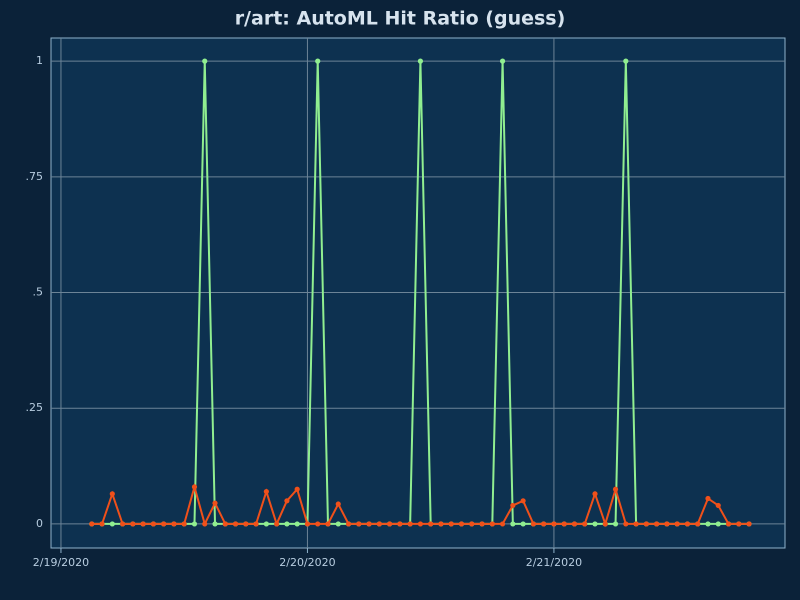 The height and width of the screenshot is (600, 800). What do you see at coordinates (35, 407) in the screenshot?
I see `y-tick-label: .25` at bounding box center [35, 407].